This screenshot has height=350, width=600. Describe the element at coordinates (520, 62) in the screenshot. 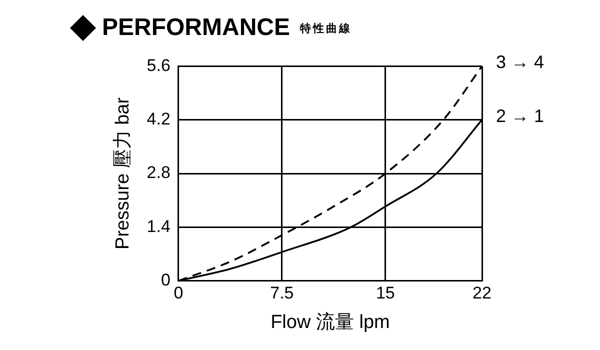

I see `series-label: 3 → 4` at that location.